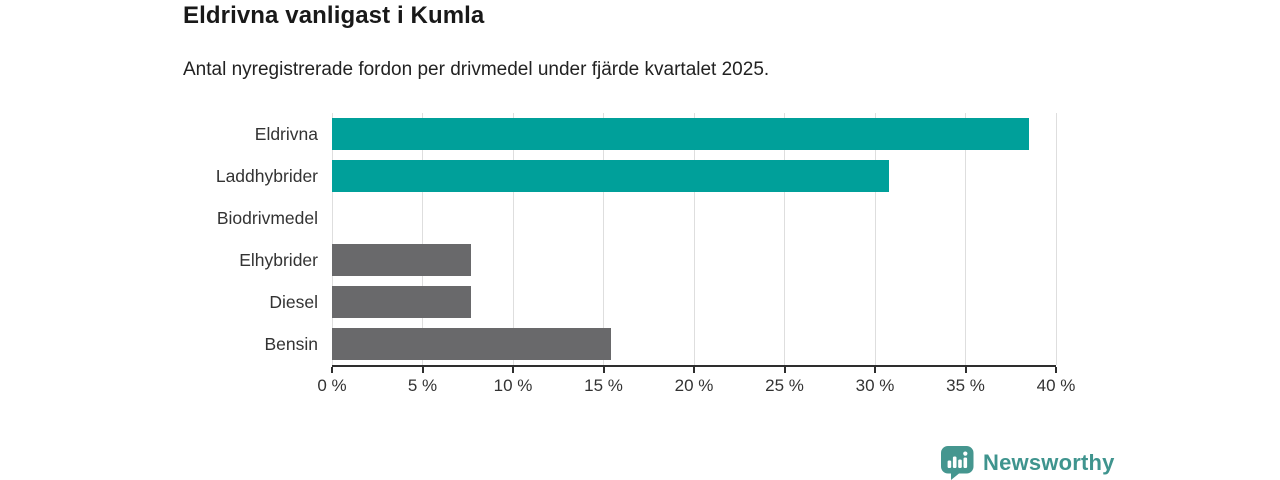 This screenshot has width=1280, height=480. What do you see at coordinates (293, 301) in the screenshot?
I see `category-label: Diesel` at bounding box center [293, 301].